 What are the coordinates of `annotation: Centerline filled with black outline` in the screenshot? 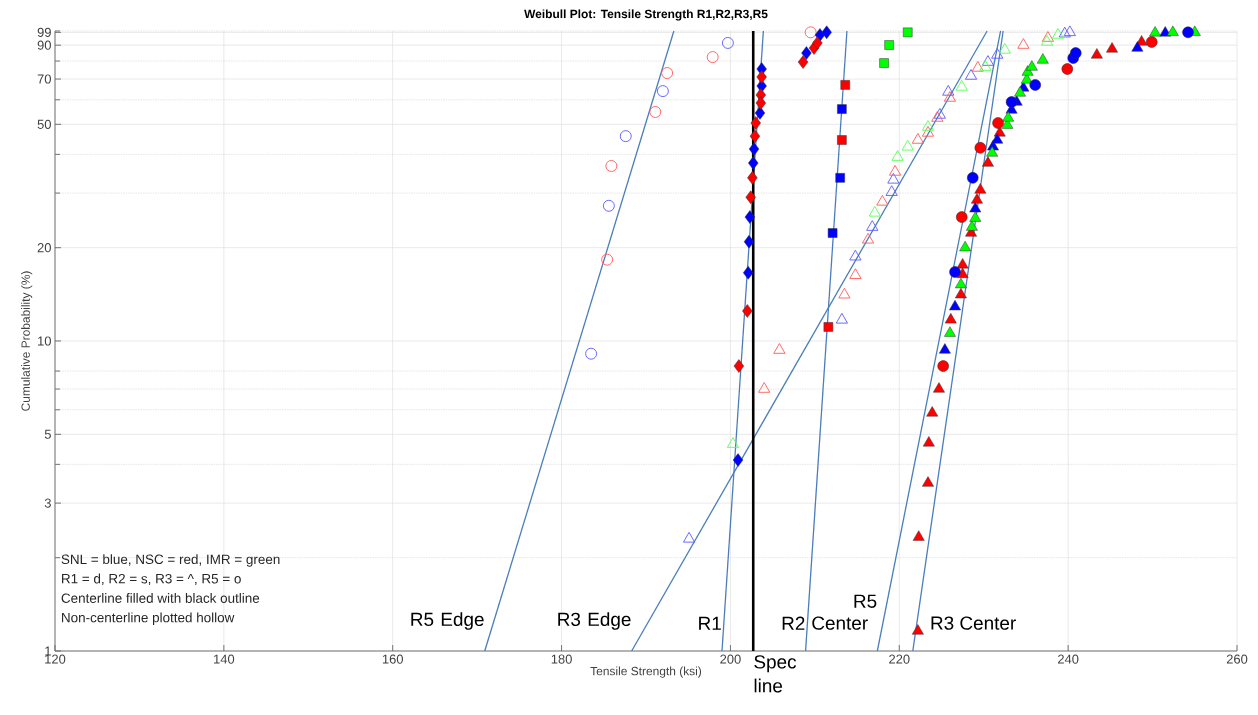 It's located at (160, 598).